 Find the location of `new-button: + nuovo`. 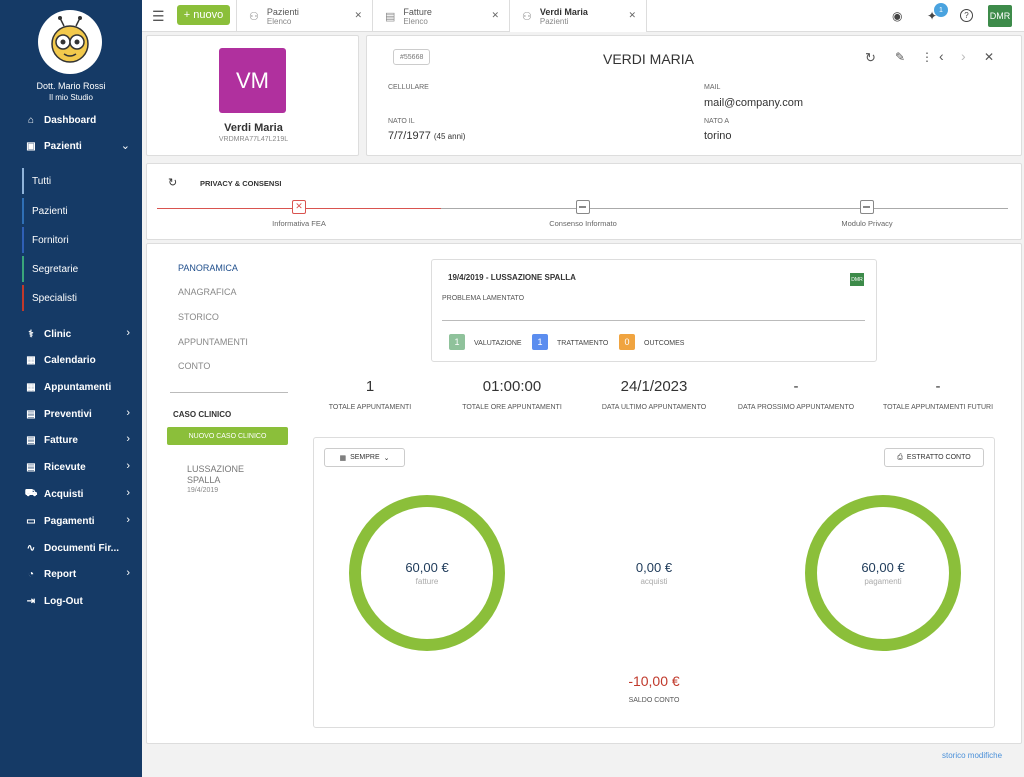

new-button: + nuovo is located at coordinates (203, 15).